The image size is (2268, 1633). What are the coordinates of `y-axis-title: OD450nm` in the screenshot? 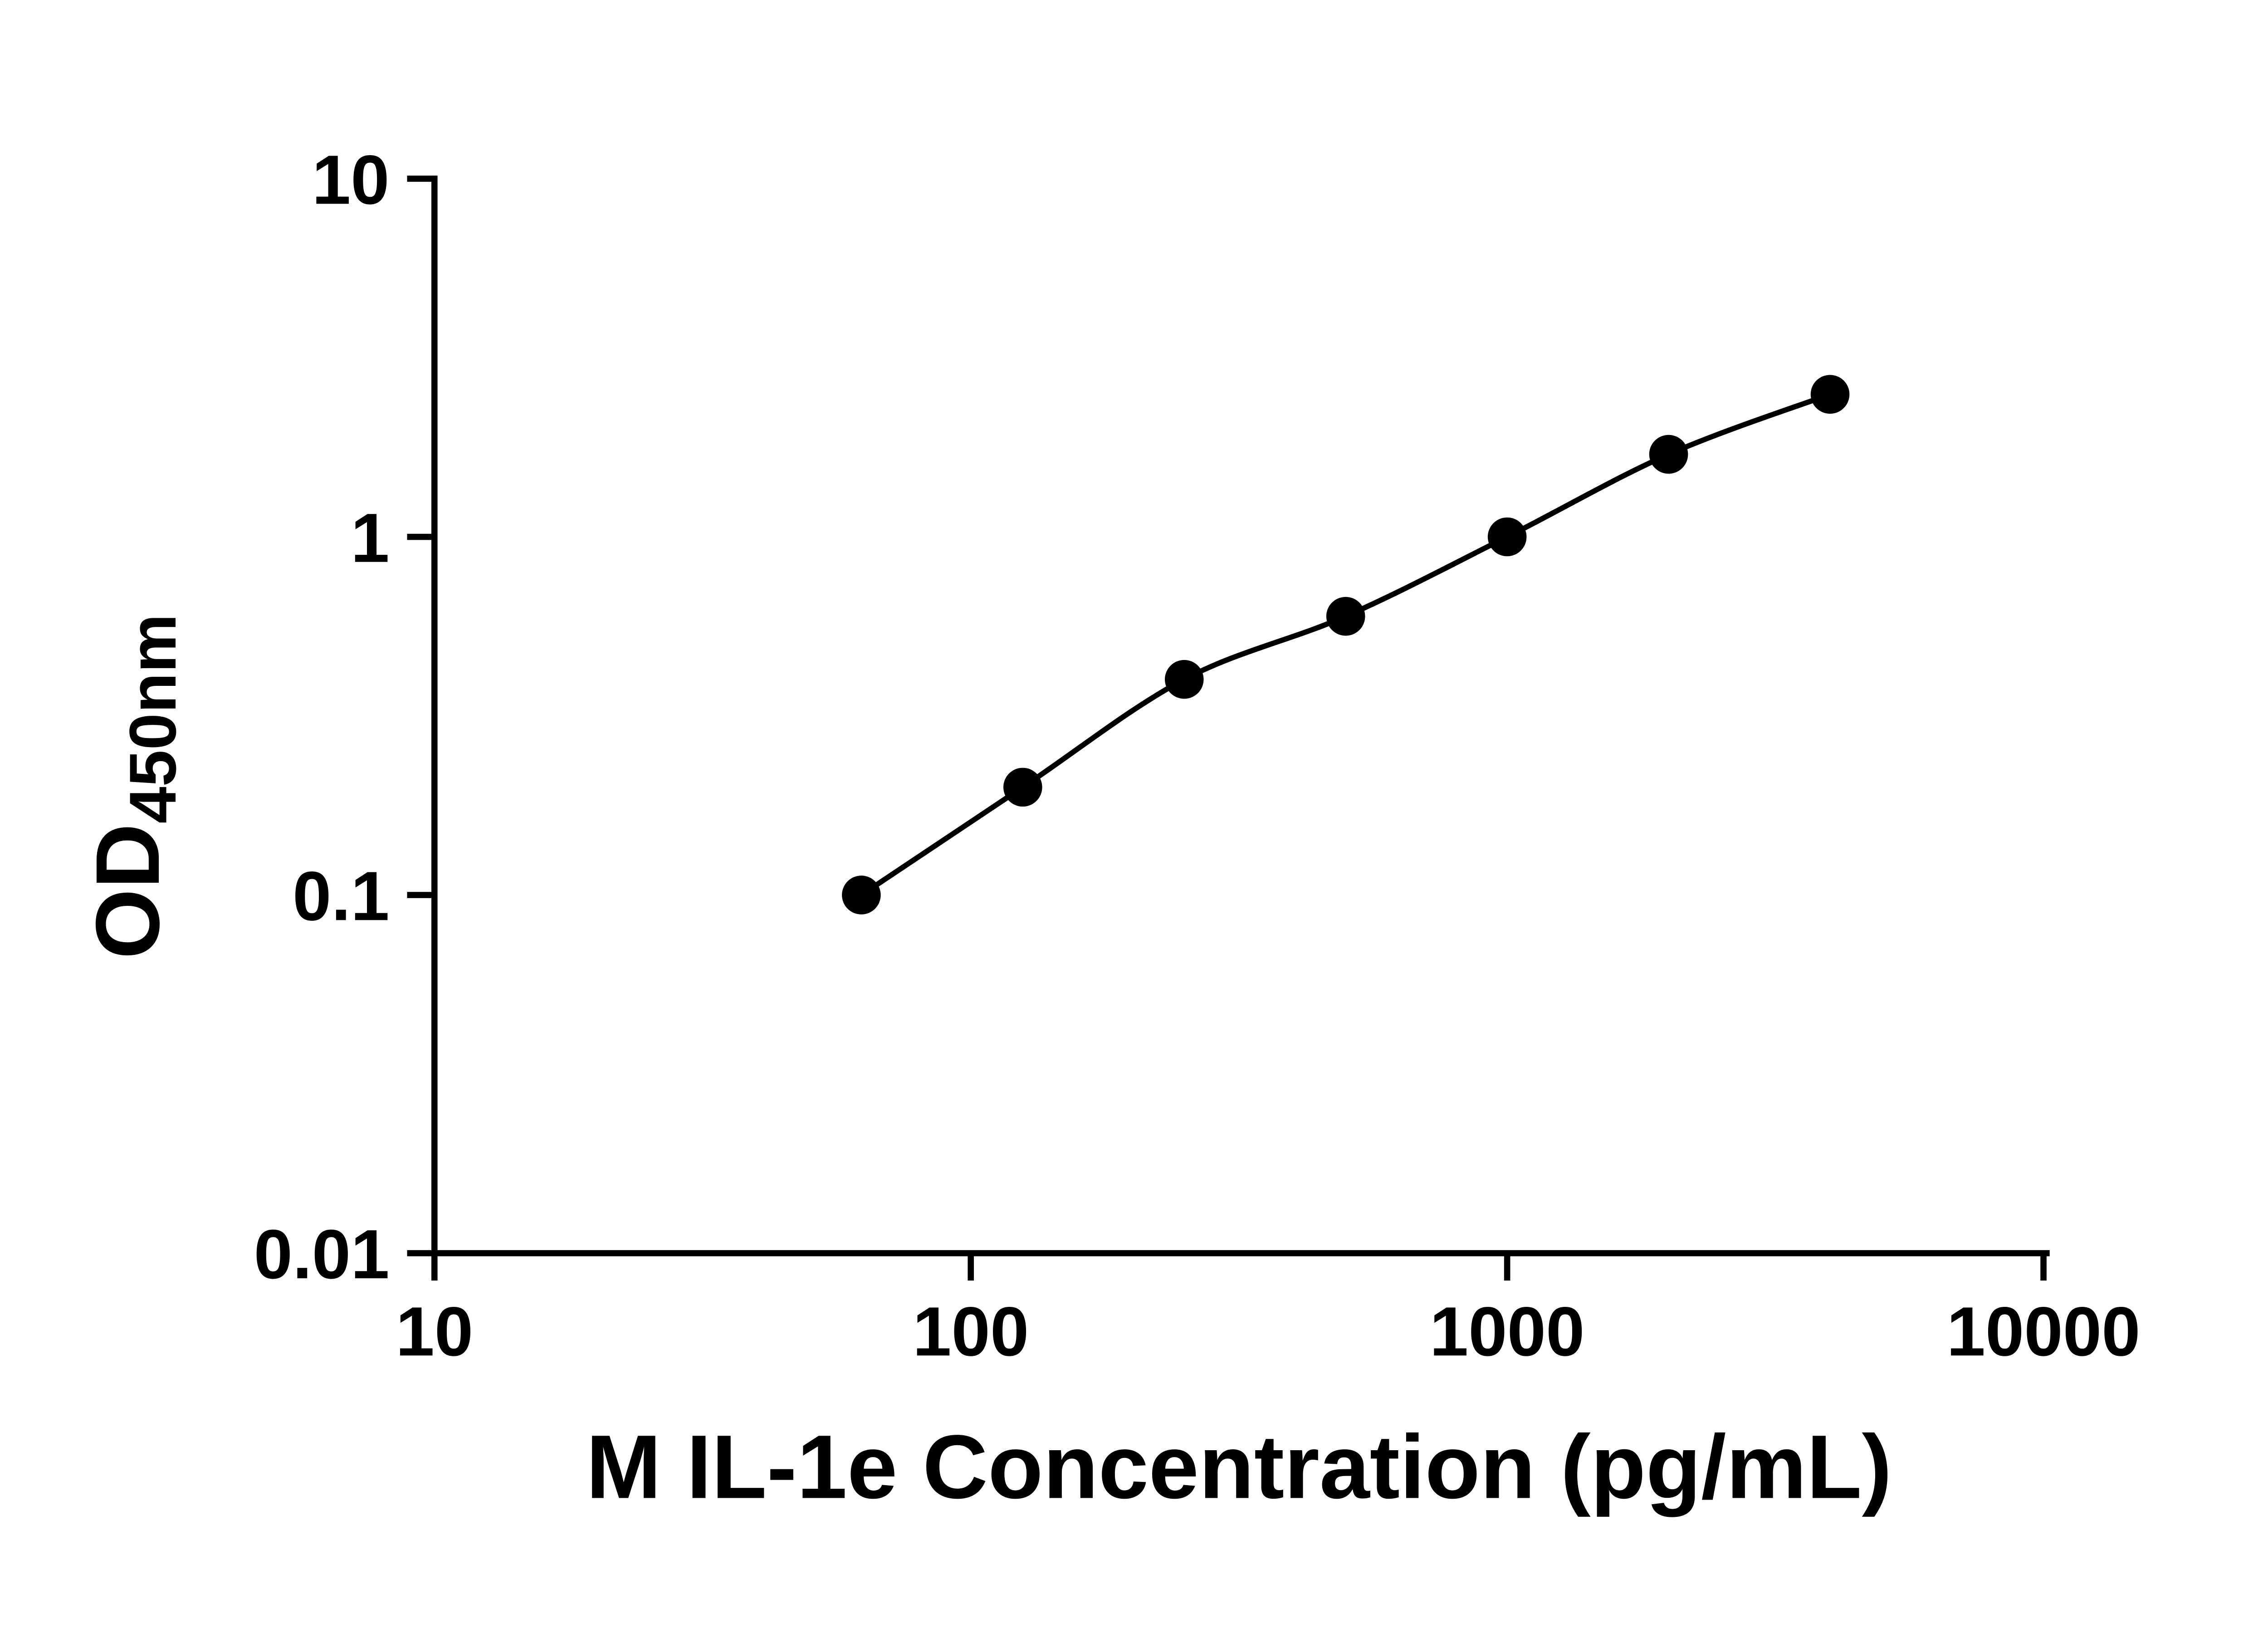 It's located at (134, 786).